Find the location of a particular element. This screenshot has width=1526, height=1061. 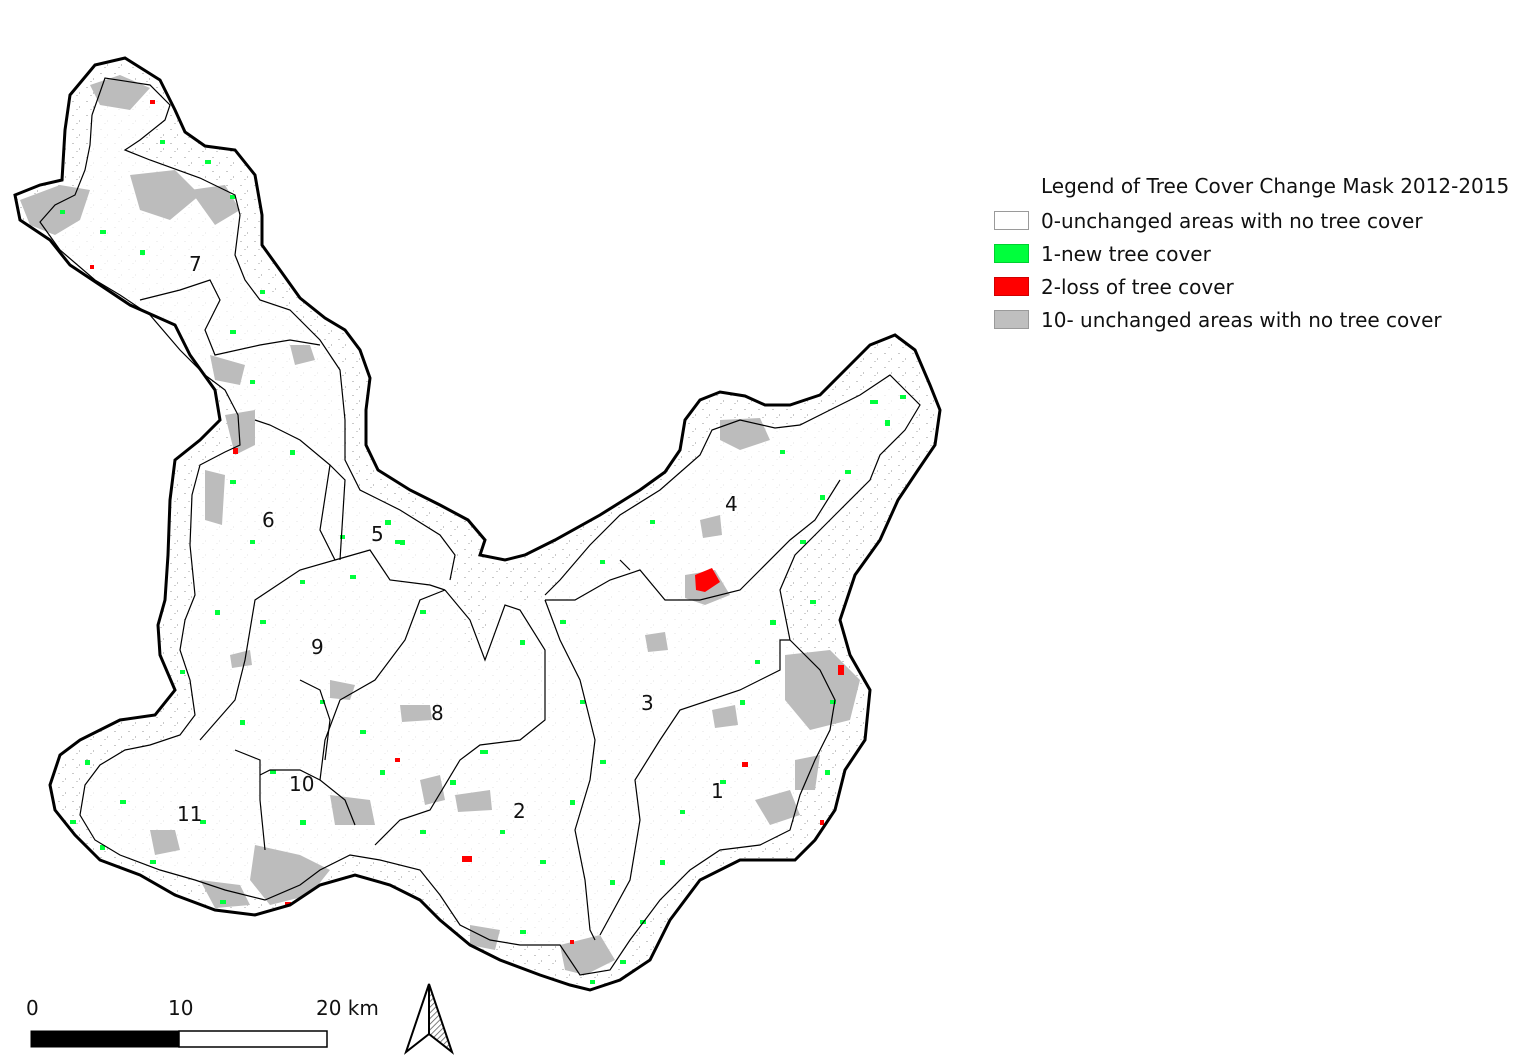

scale-bar: 0 10 20 km is located at coordinates (212, 1026).